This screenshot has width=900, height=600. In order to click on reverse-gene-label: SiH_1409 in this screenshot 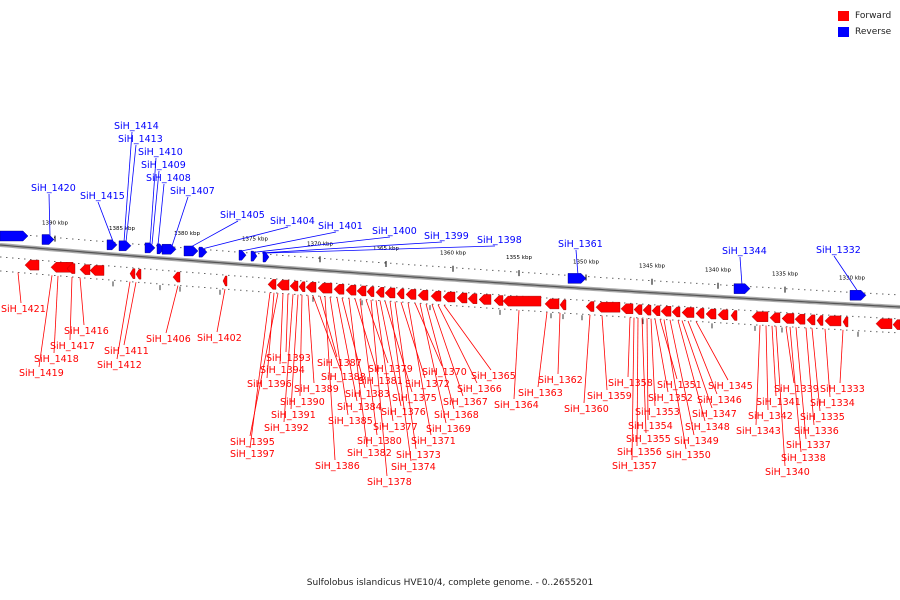, I will do `click(163, 165)`.